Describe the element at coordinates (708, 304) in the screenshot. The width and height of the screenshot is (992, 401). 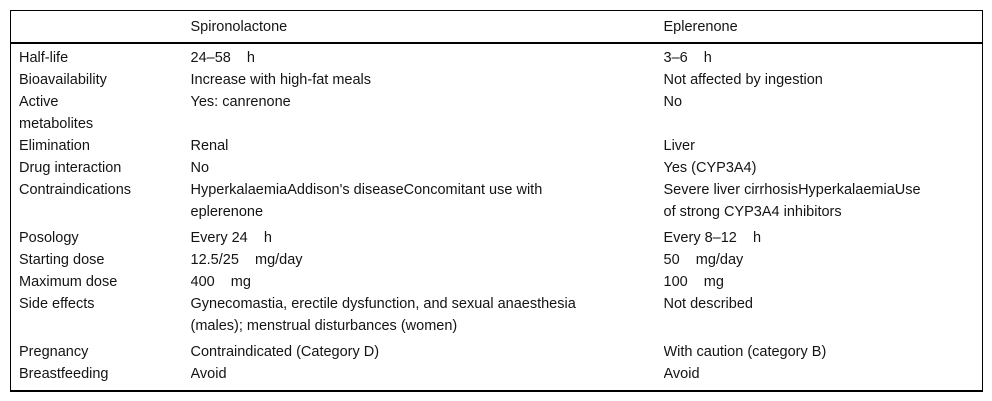
I see `eplerenone-cell: Not described` at that location.